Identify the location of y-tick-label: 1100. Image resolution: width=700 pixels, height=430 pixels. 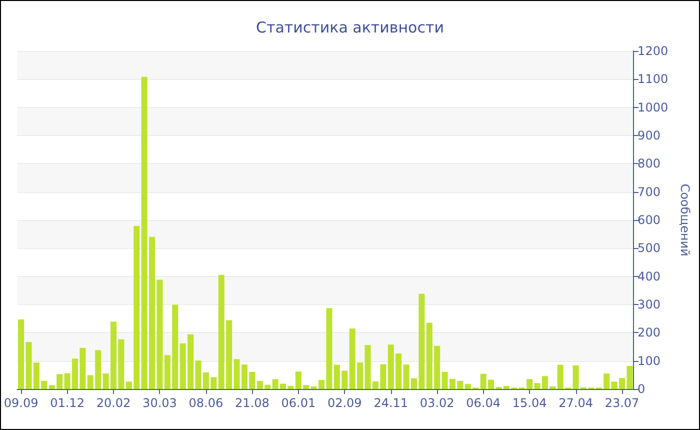
(653, 79).